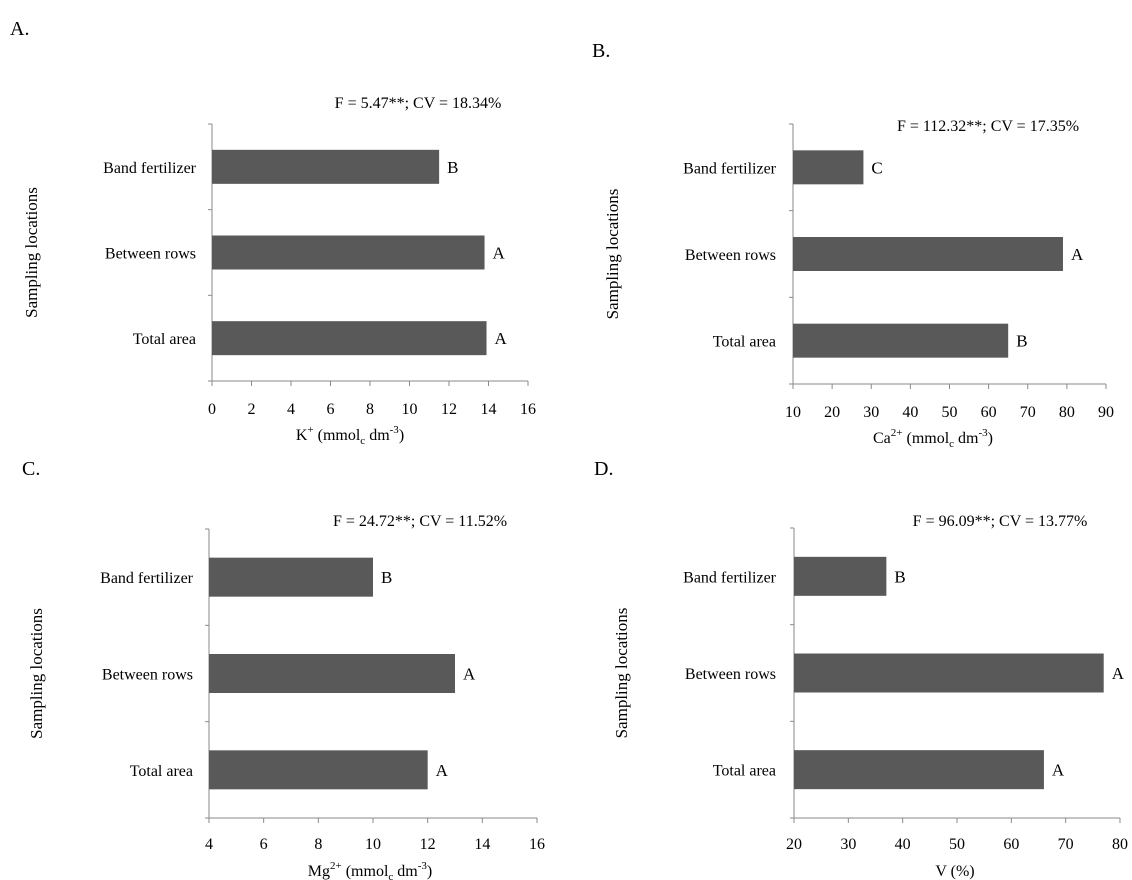 This screenshot has width=1132, height=880. Describe the element at coordinates (350, 435) in the screenshot. I see `x-axis-label: K+ (mmolc dm-3)` at that location.